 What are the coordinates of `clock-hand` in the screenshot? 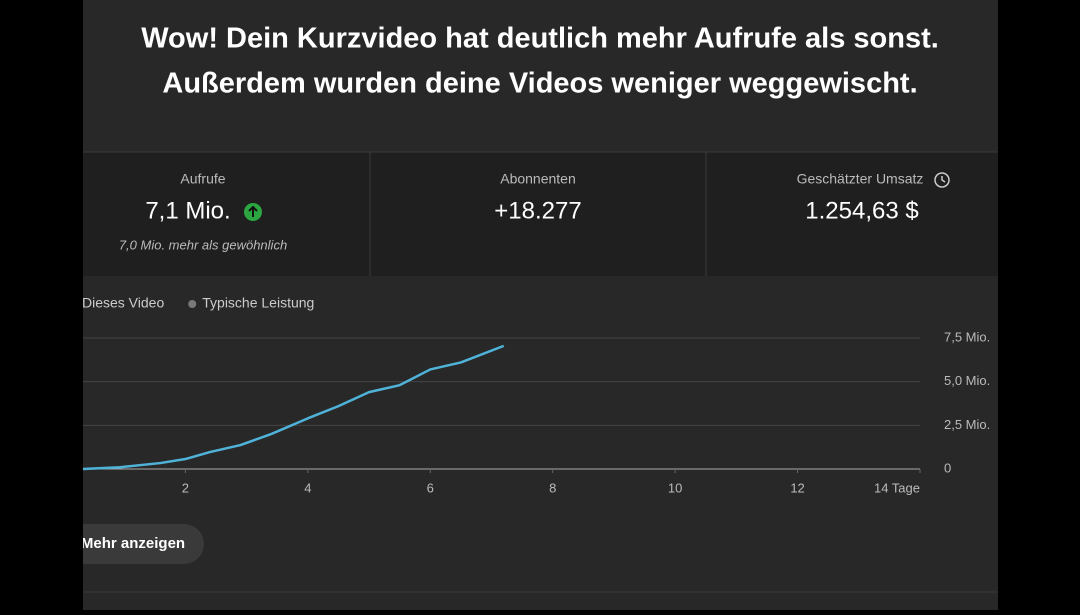 It's located at (943, 179).